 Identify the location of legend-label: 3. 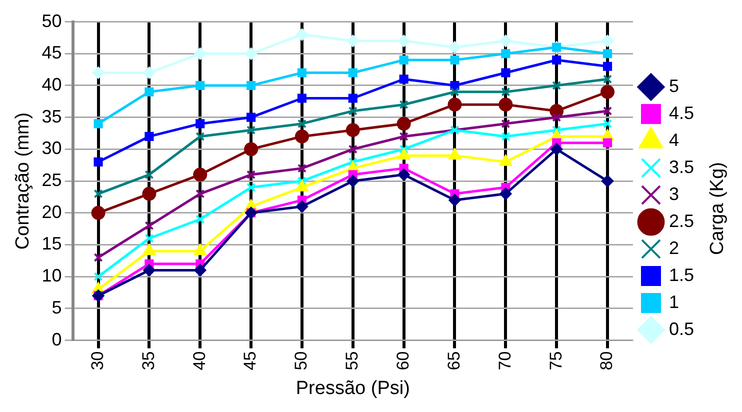
(673, 194).